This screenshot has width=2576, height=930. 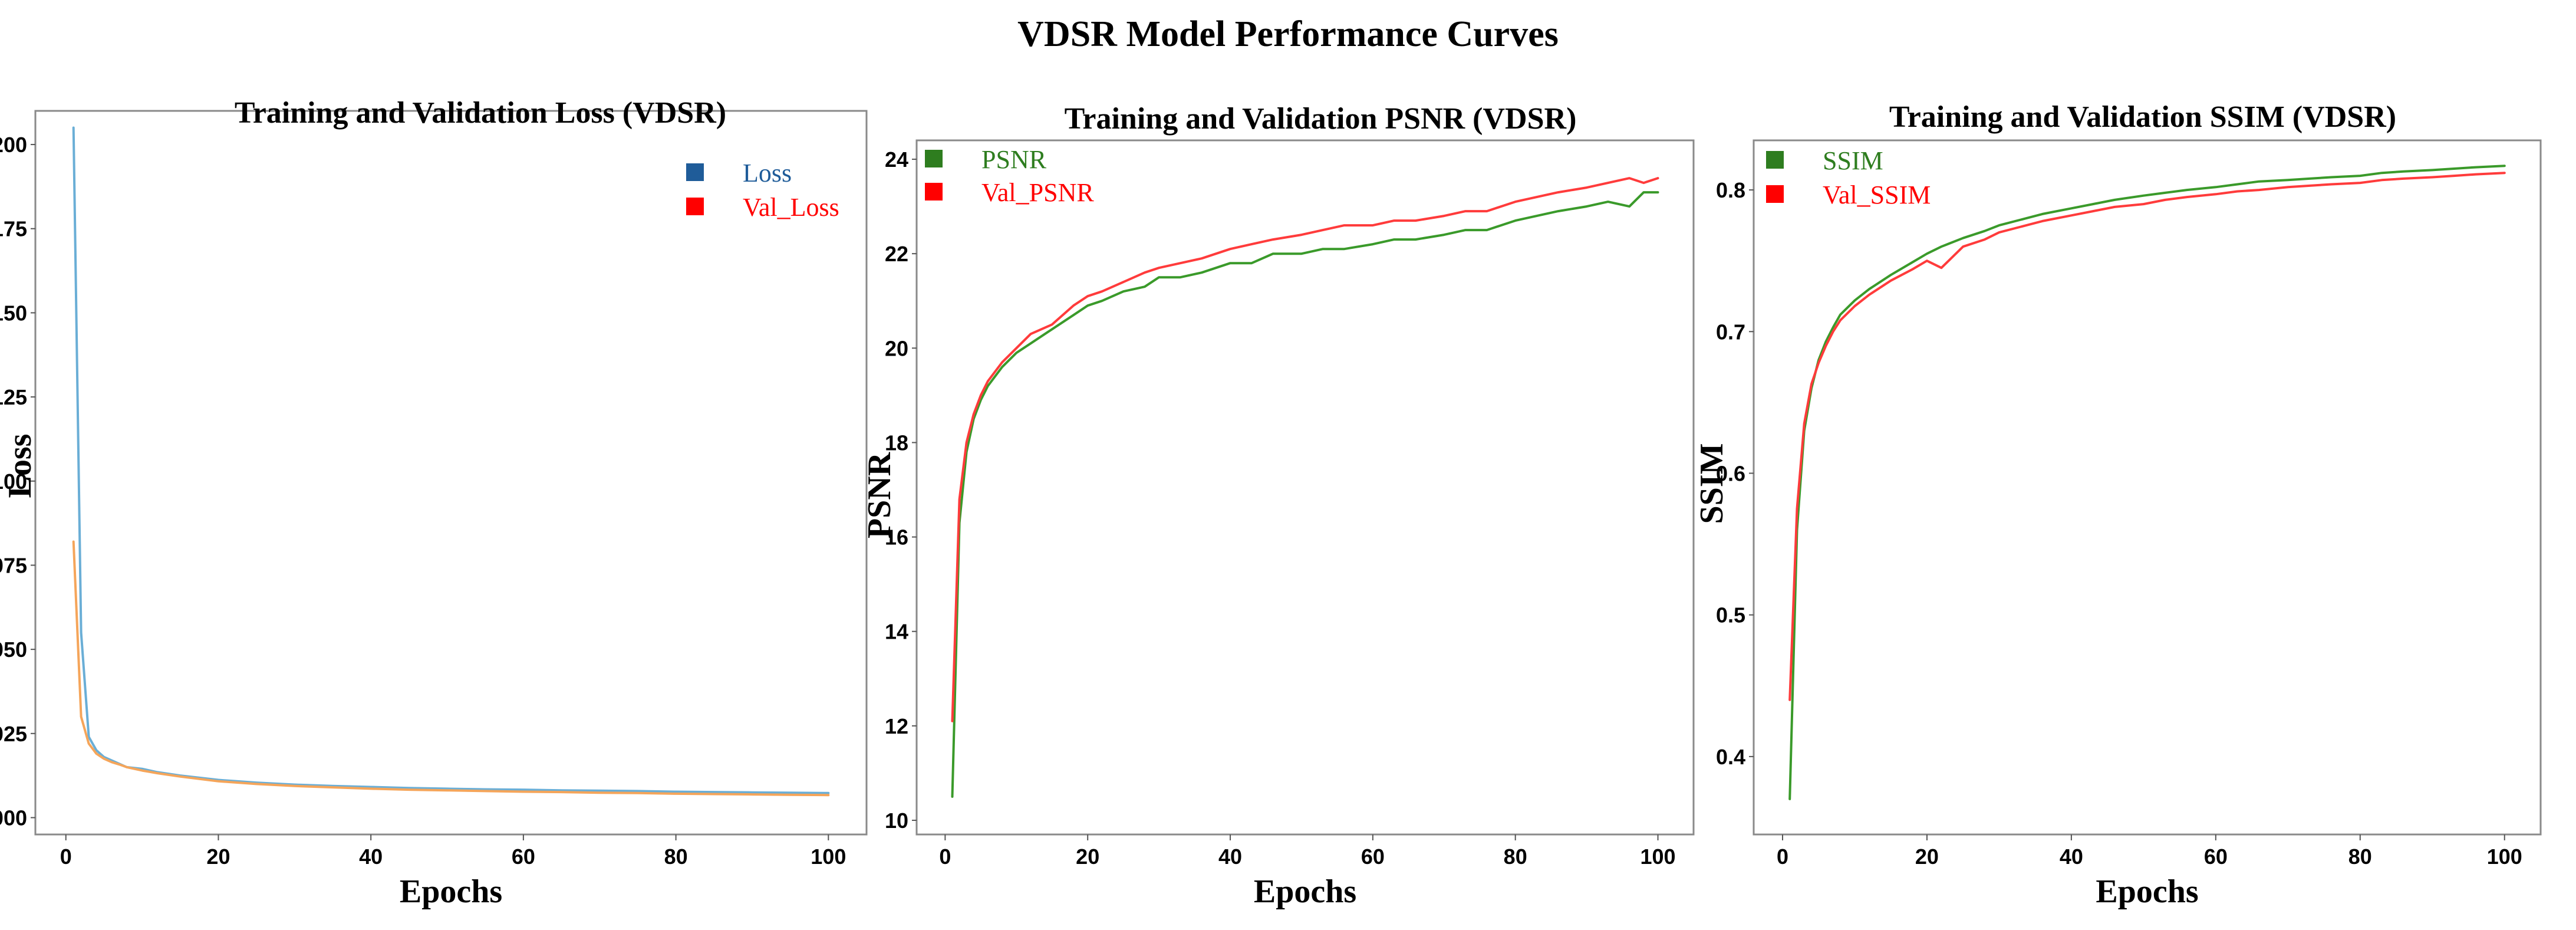 I want to click on legend: Loss Val_Loss, so click(x=762, y=190).